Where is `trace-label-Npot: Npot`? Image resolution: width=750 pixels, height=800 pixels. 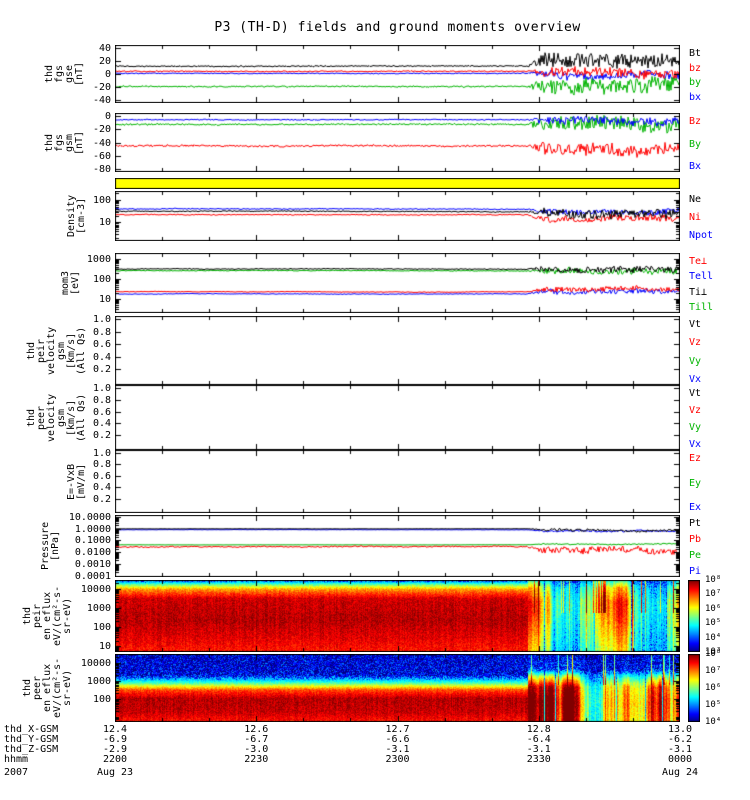
trace-label-Npot: Npot is located at coordinates (701, 235).